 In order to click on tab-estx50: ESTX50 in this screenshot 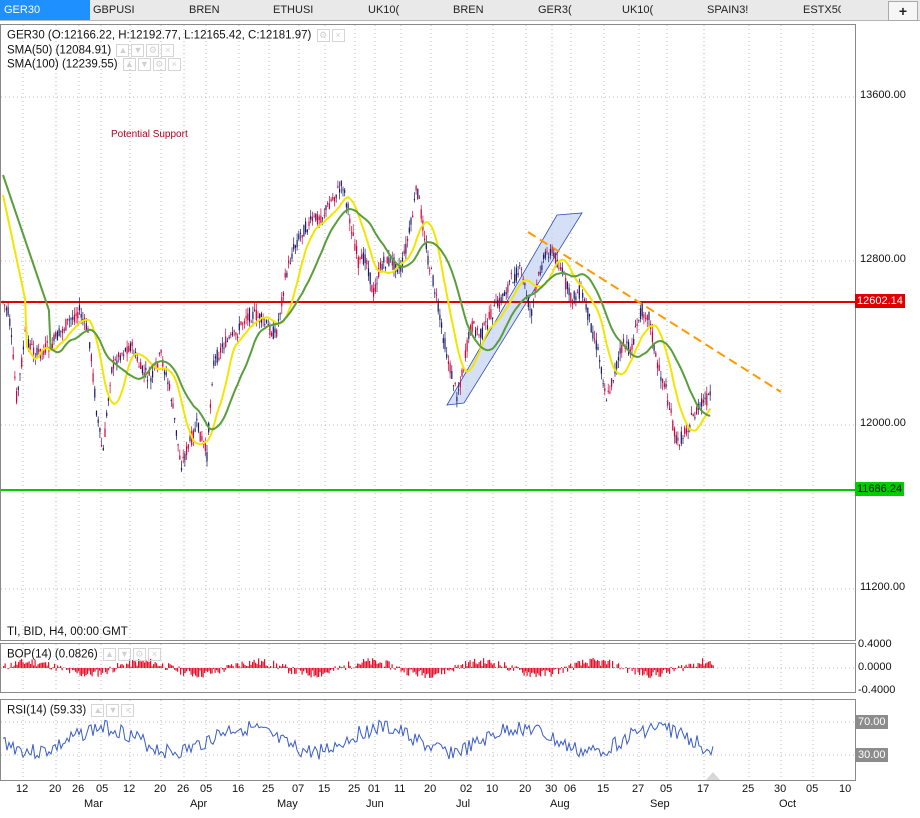, I will do `click(822, 10)`.